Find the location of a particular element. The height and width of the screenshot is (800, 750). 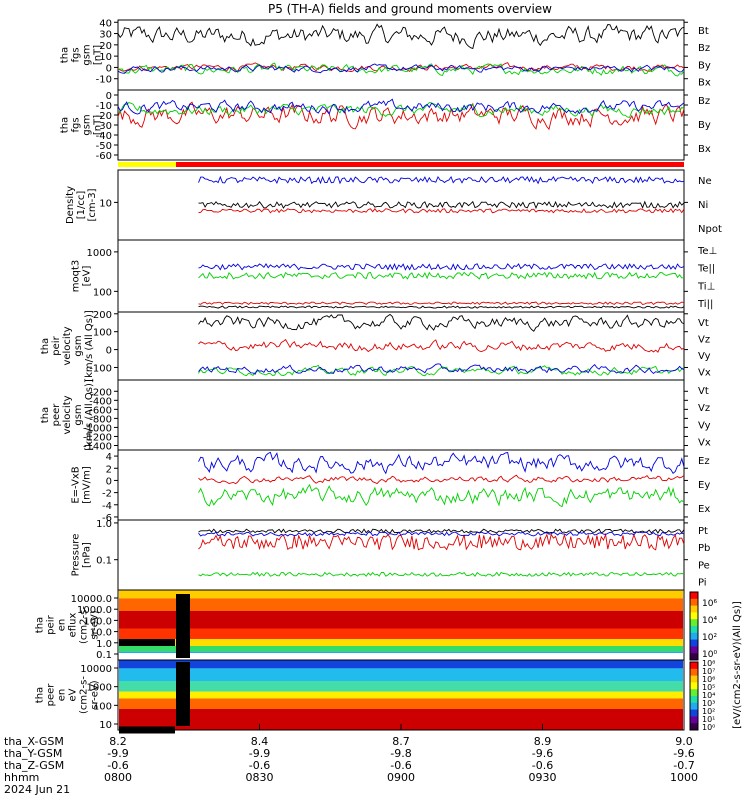

x-axis-value: 1000 is located at coordinates (684, 777).